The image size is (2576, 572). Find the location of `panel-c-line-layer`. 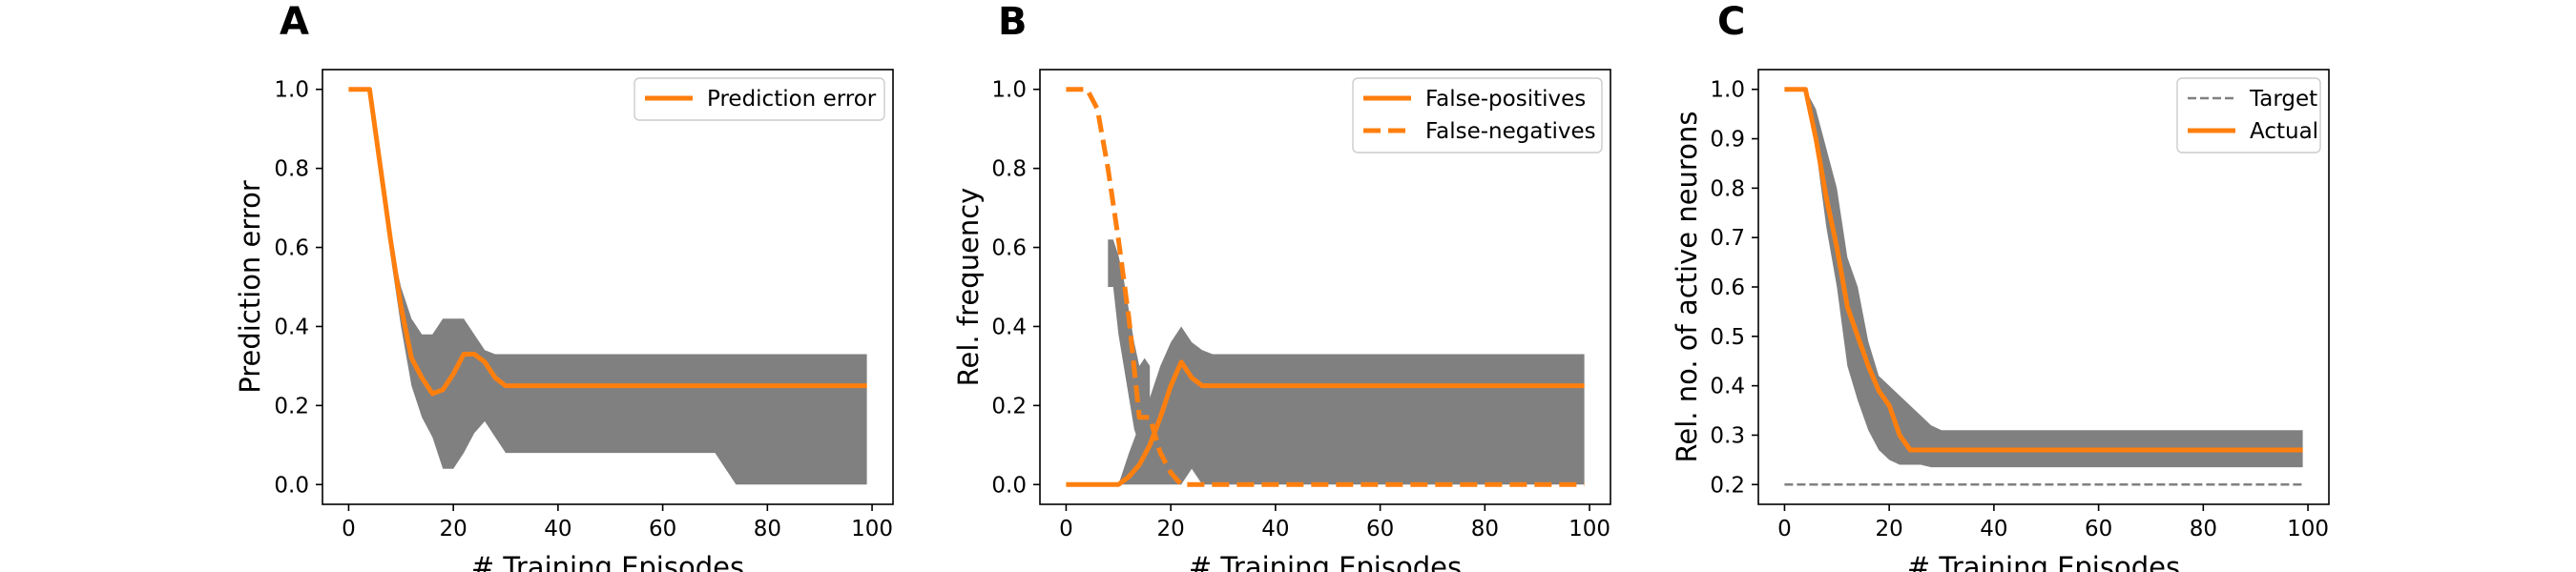

panel-c-line-layer is located at coordinates (2043, 286).